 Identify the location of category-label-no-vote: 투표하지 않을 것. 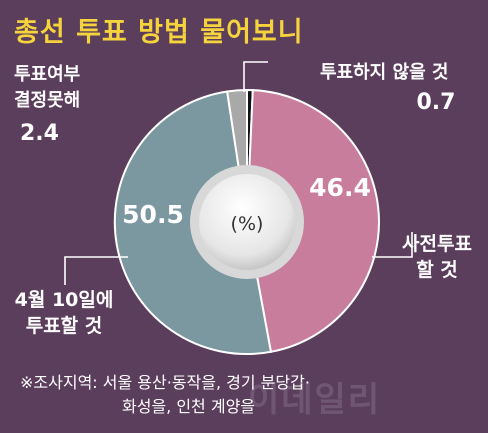
(384, 72).